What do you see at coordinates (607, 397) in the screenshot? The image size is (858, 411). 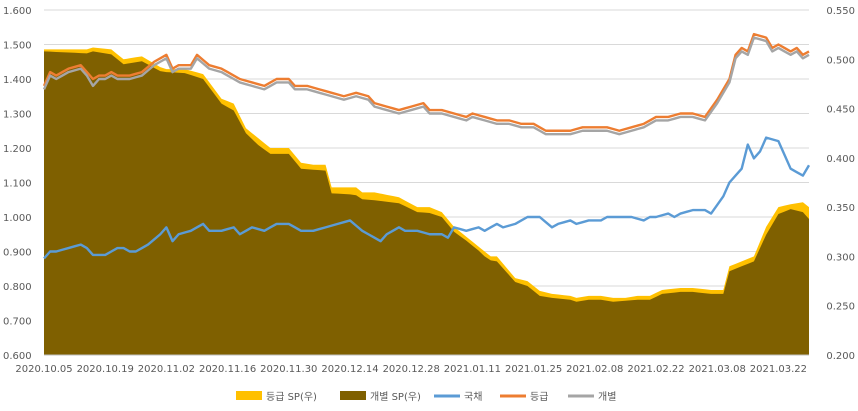 I see `legend-label-5: 개별` at bounding box center [607, 397].